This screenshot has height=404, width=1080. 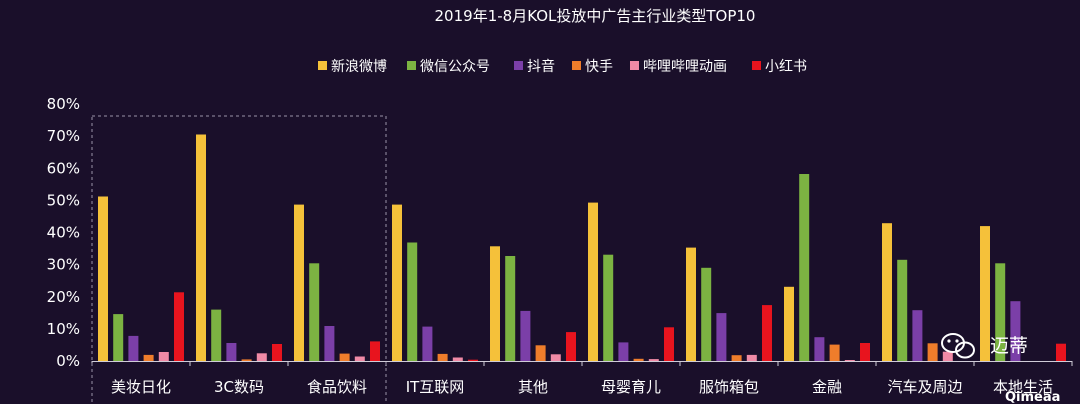 What do you see at coordinates (685, 67) in the screenshot?
I see `legend-label: 哔哩哔哩动画` at bounding box center [685, 67].